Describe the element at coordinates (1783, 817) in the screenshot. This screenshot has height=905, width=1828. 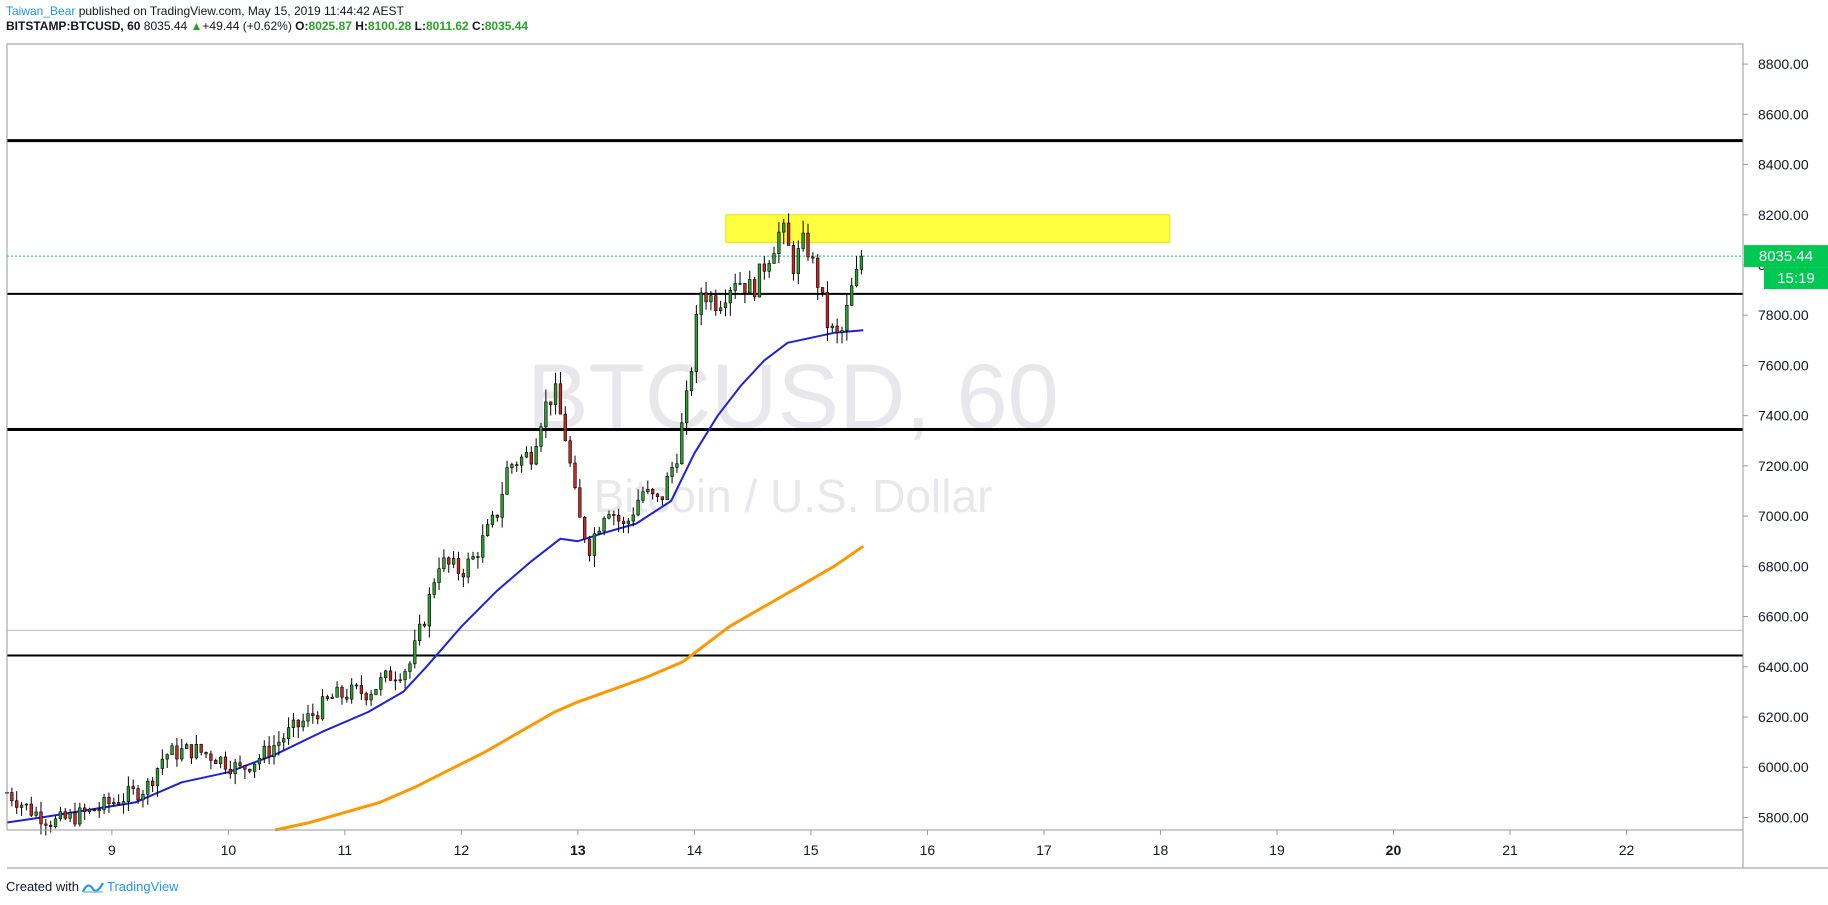
I see `price-tick-label: 5800.00` at that location.